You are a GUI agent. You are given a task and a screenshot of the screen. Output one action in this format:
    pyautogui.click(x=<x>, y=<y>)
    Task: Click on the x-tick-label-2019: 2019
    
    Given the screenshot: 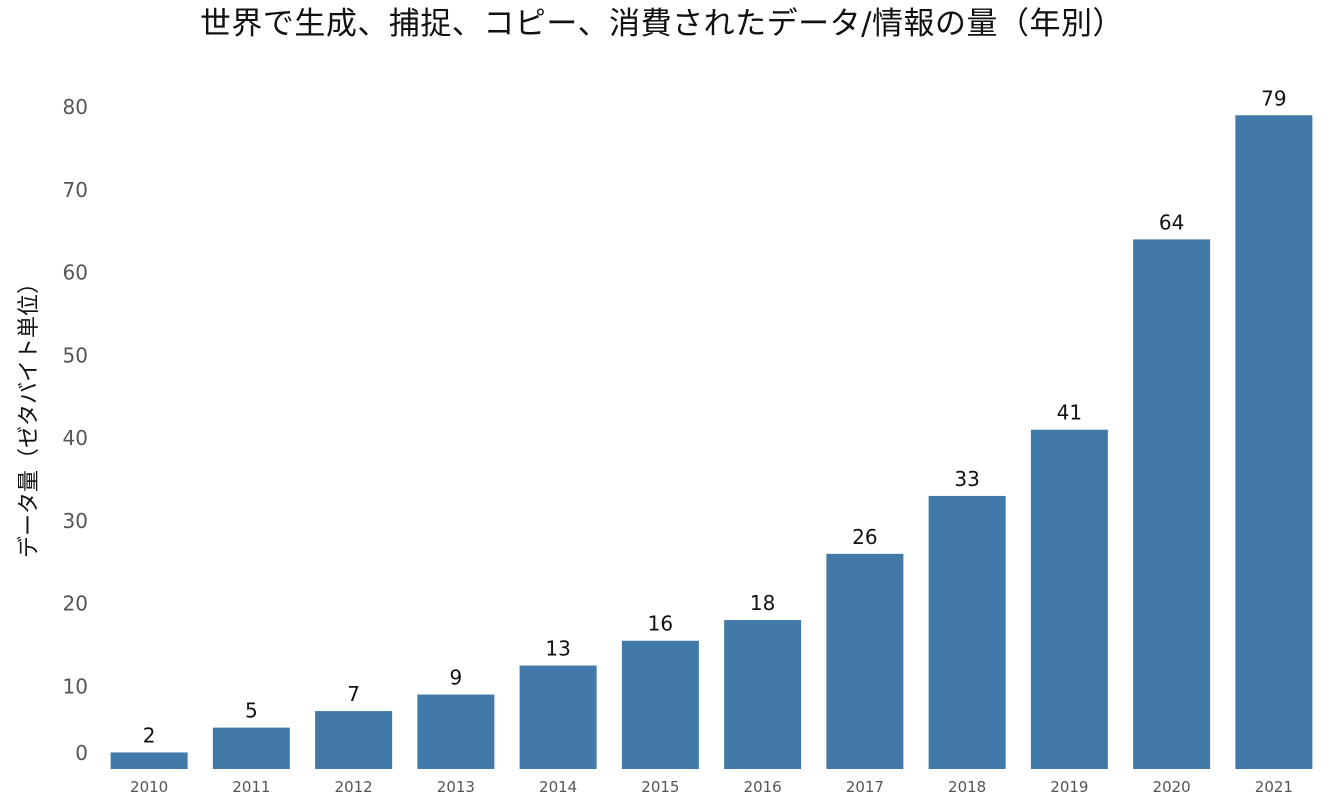 What is the action you would take?
    pyautogui.click(x=1069, y=787)
    